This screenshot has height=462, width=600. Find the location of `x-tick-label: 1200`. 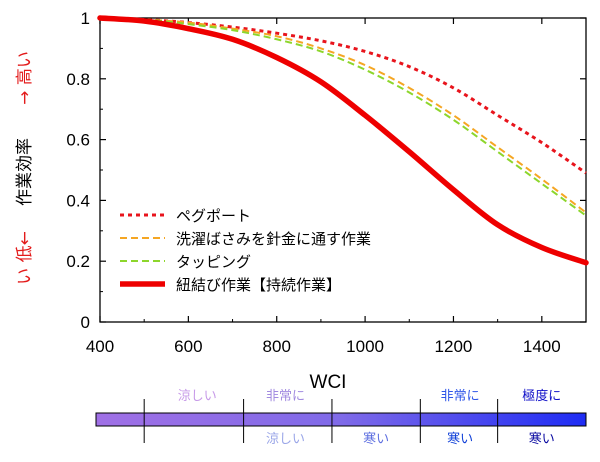

x-tick-label: 1200 is located at coordinates (454, 346).